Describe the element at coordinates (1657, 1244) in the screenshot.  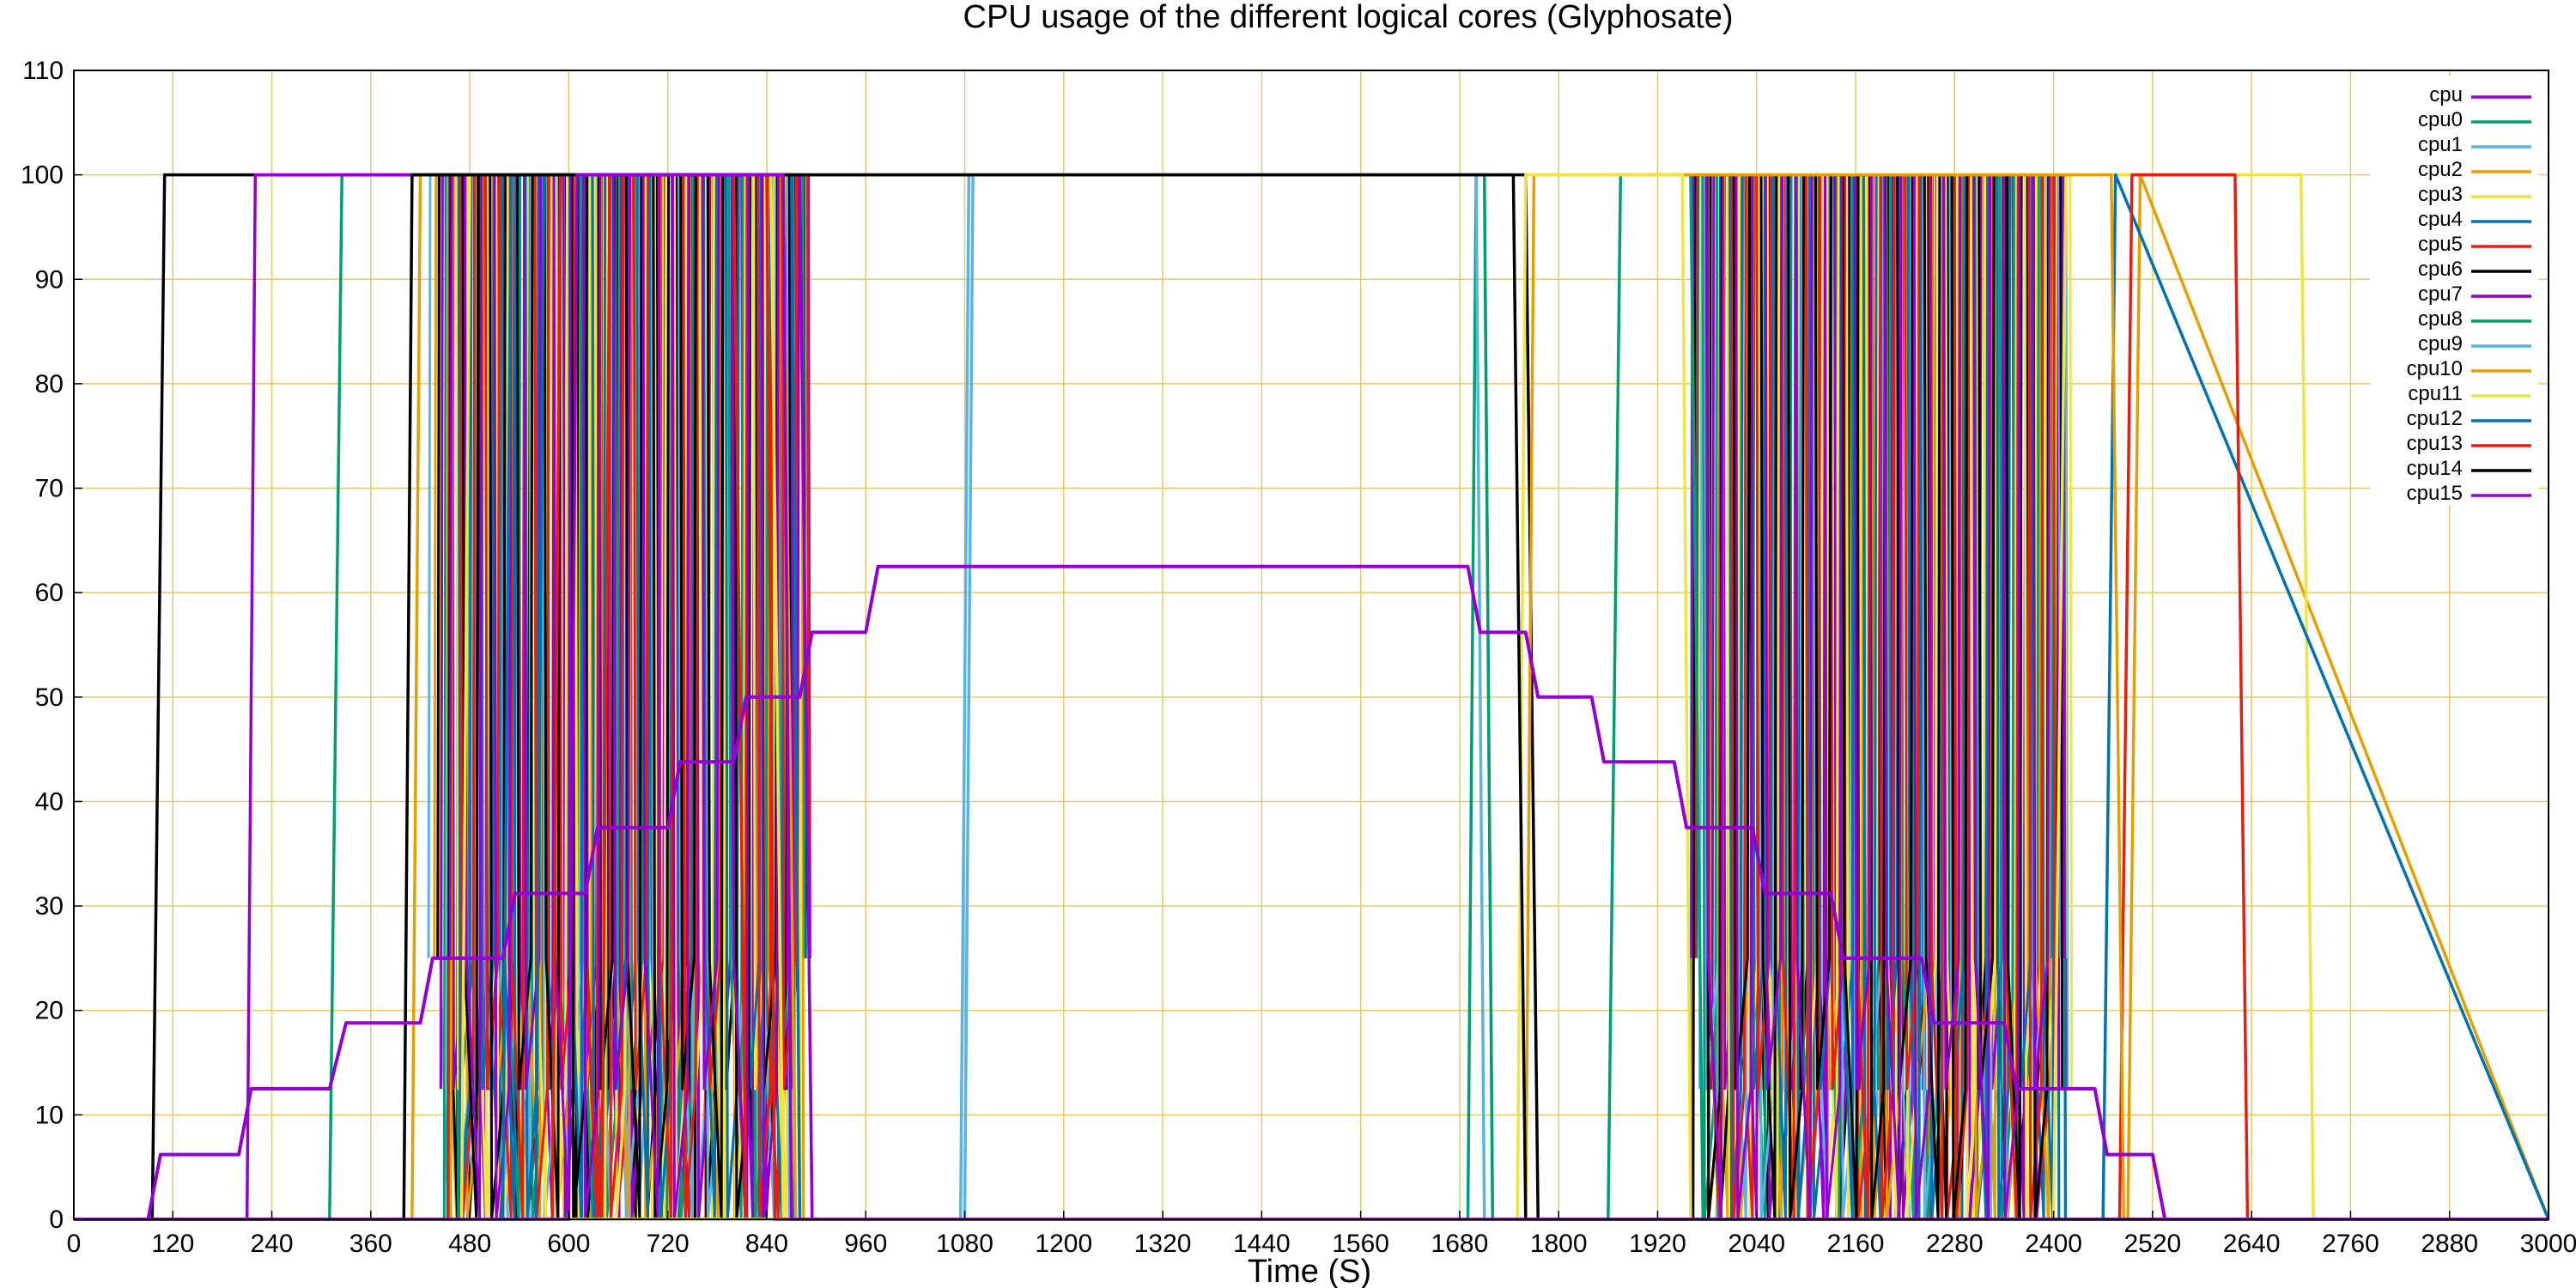
I see `x-tick-label: 1920` at that location.